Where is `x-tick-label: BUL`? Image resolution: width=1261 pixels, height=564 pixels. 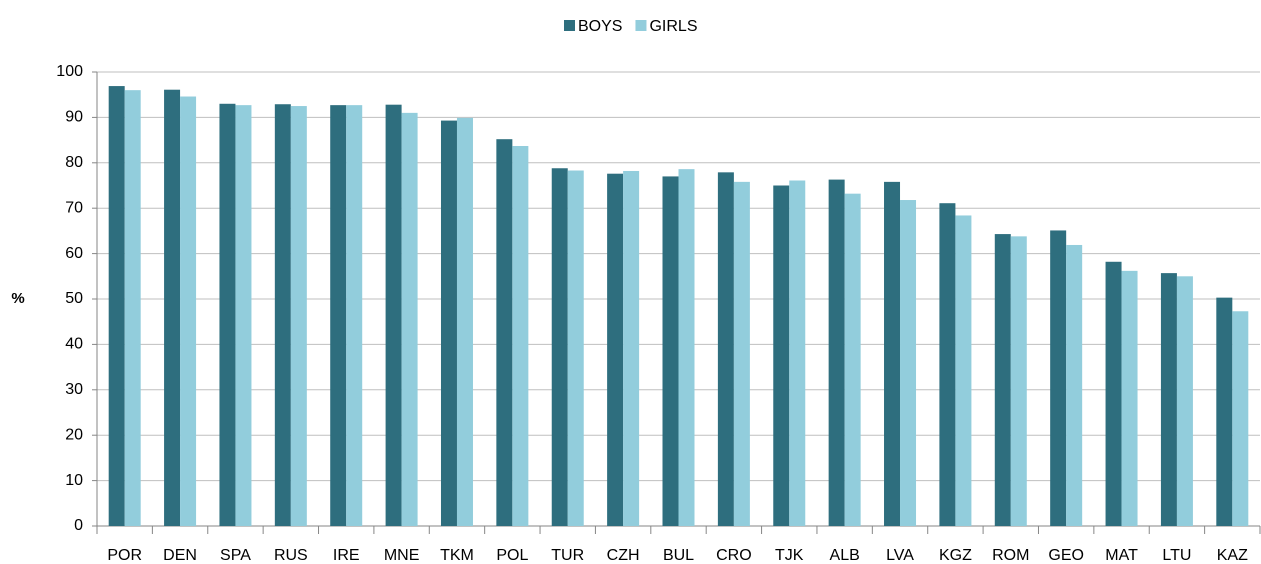
x-tick-label: BUL is located at coordinates (678, 555).